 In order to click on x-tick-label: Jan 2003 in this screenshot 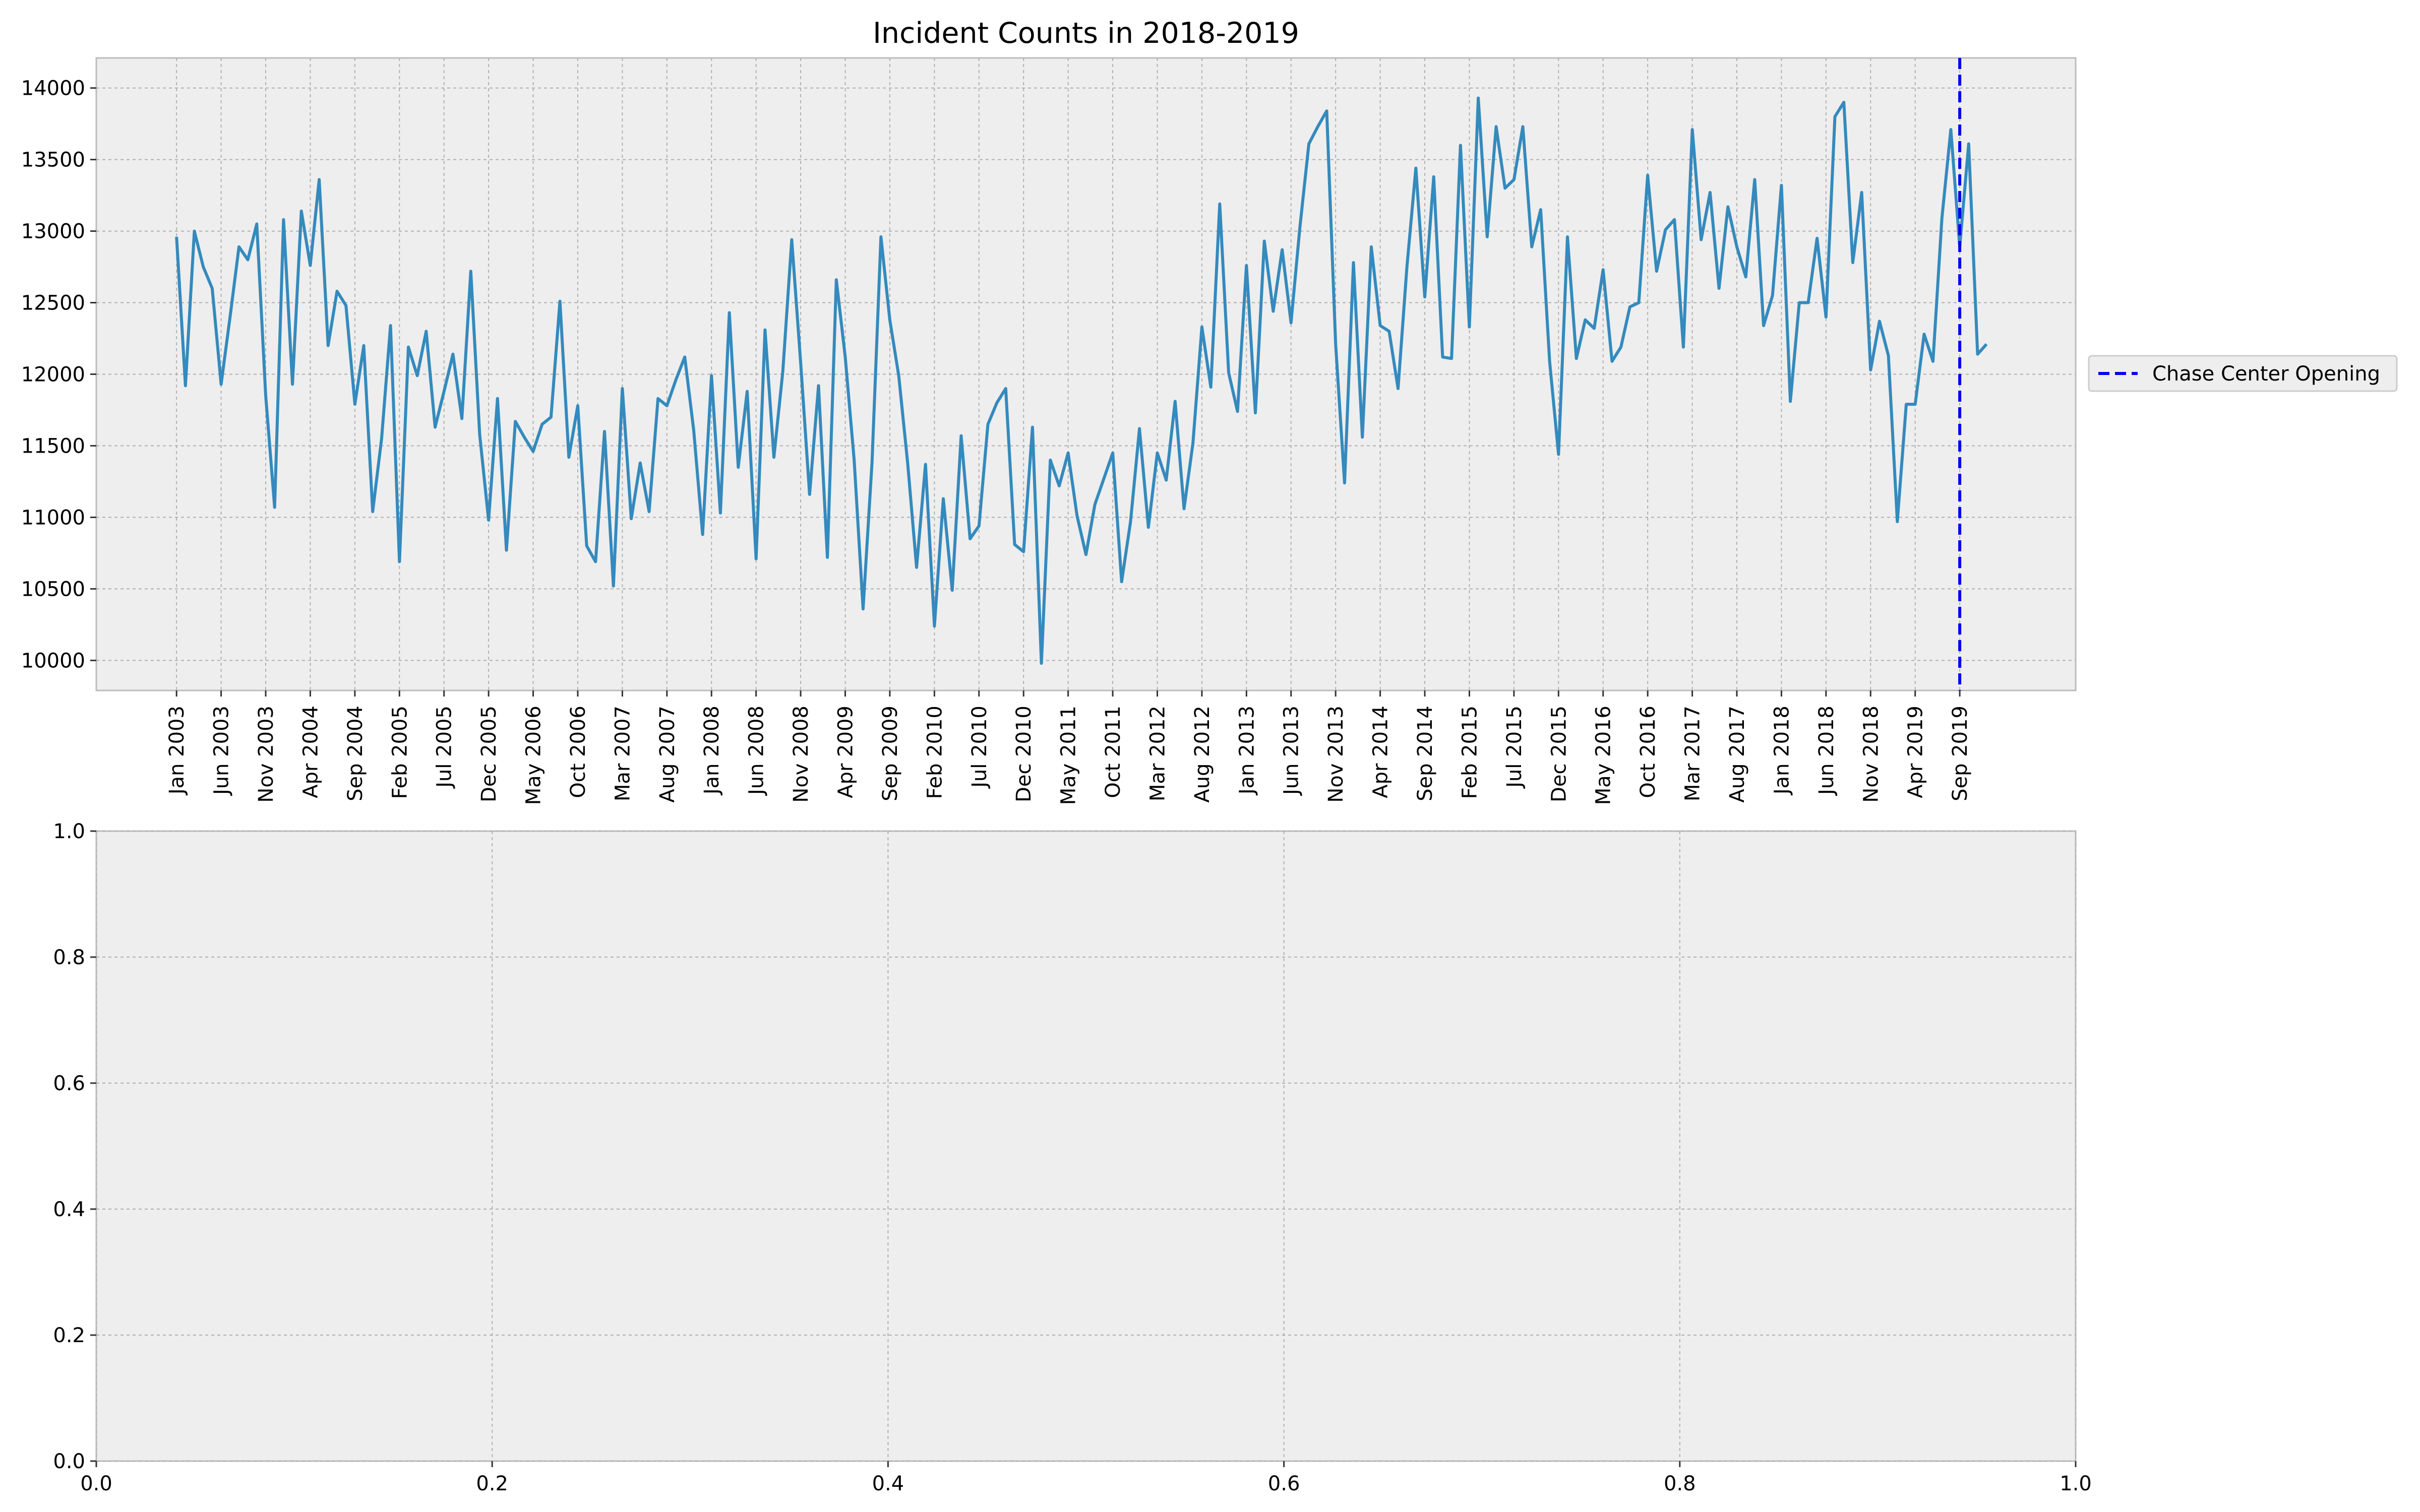, I will do `click(177, 751)`.